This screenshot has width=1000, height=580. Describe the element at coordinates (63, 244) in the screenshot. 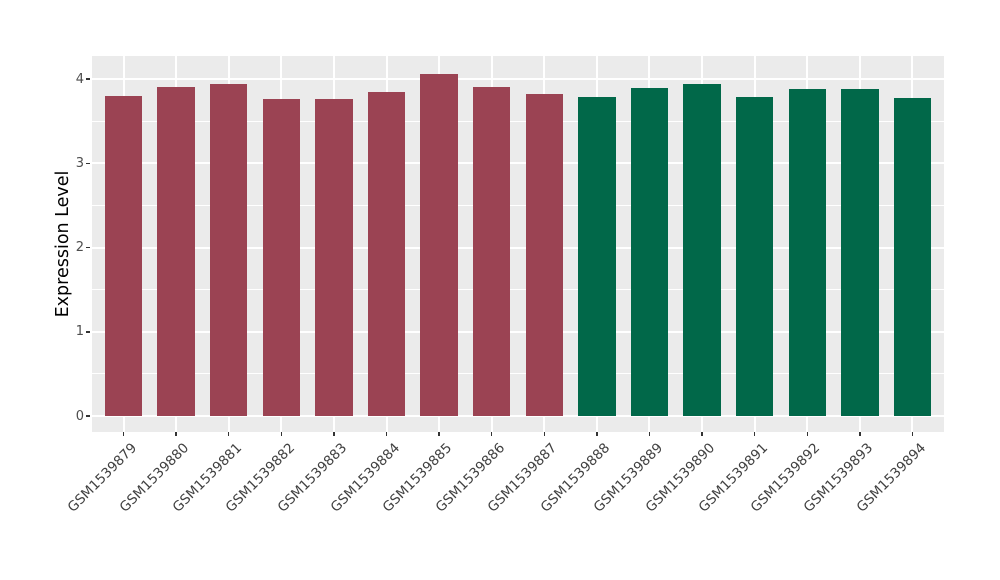

I see `y-axis-title: Expression Level` at that location.